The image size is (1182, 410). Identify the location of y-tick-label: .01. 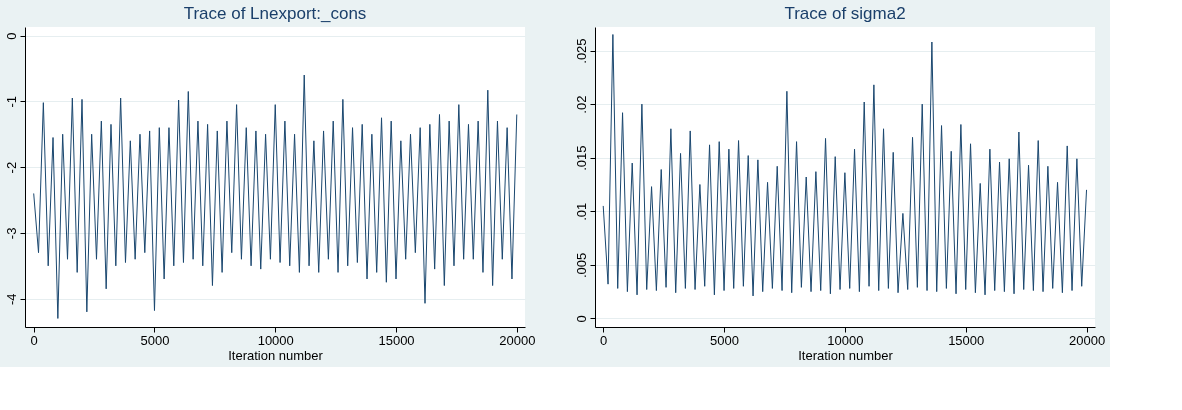
(581, 211).